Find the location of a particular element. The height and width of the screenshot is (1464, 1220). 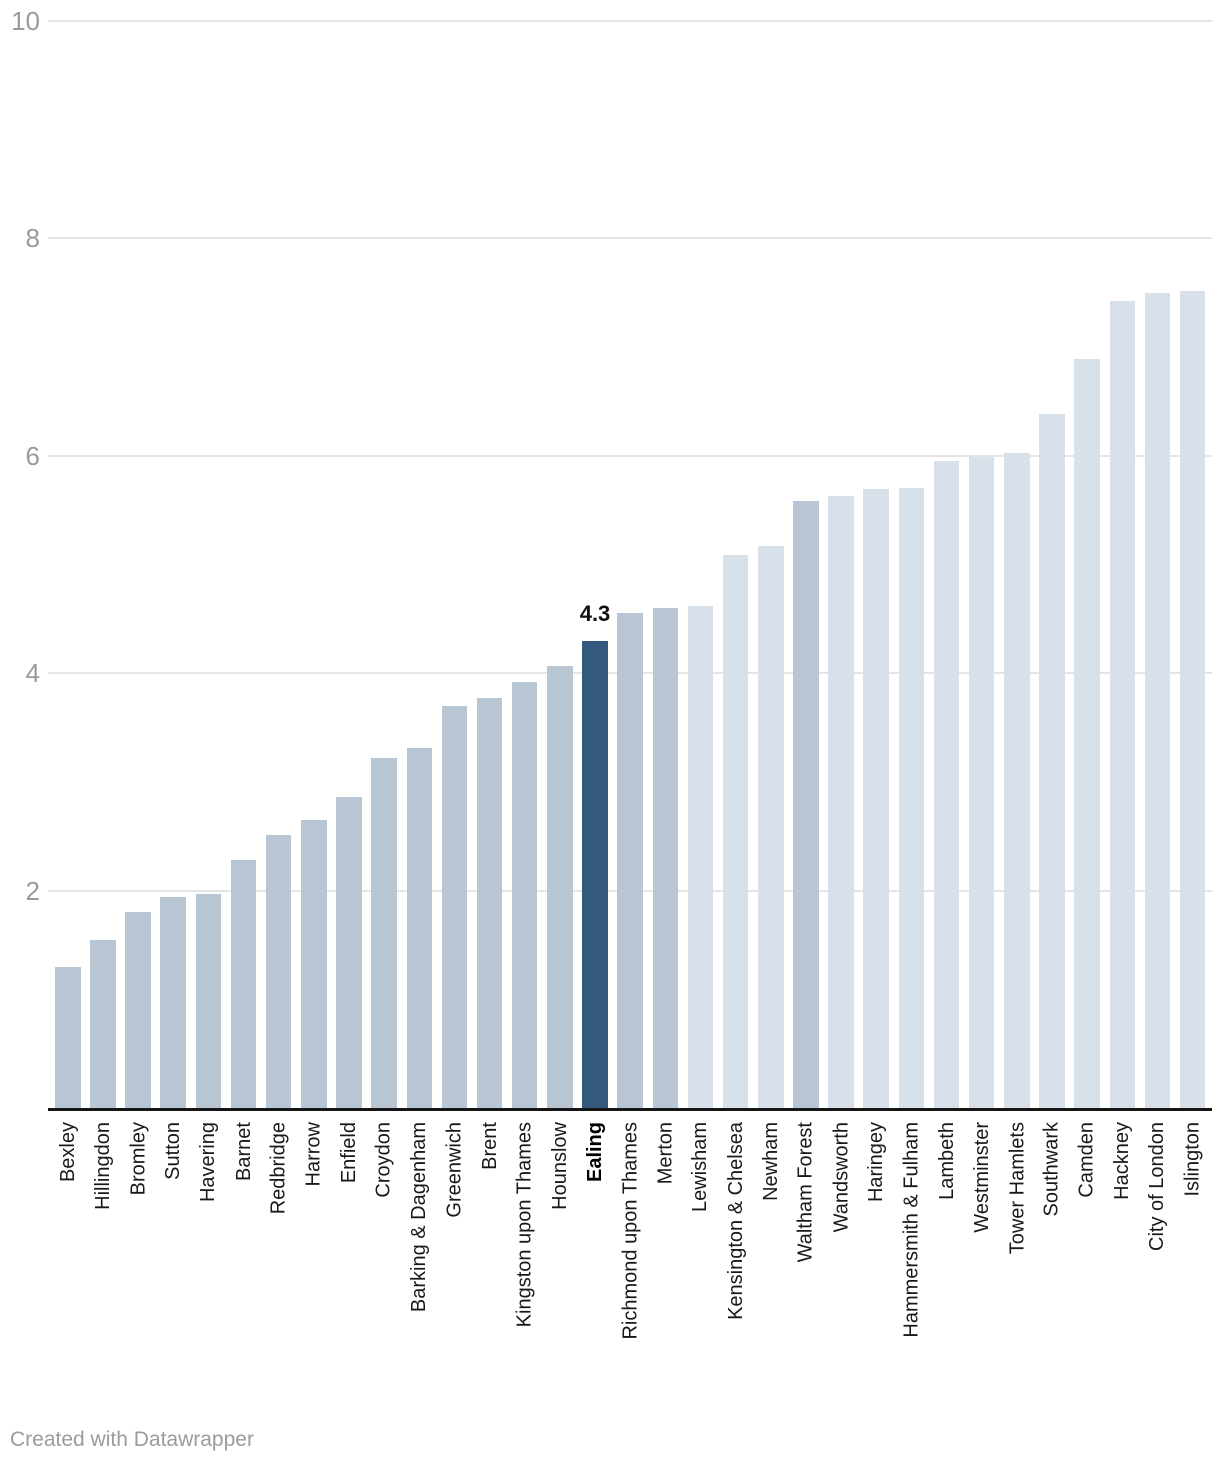

y-tick-label: 6 is located at coordinates (32, 455).